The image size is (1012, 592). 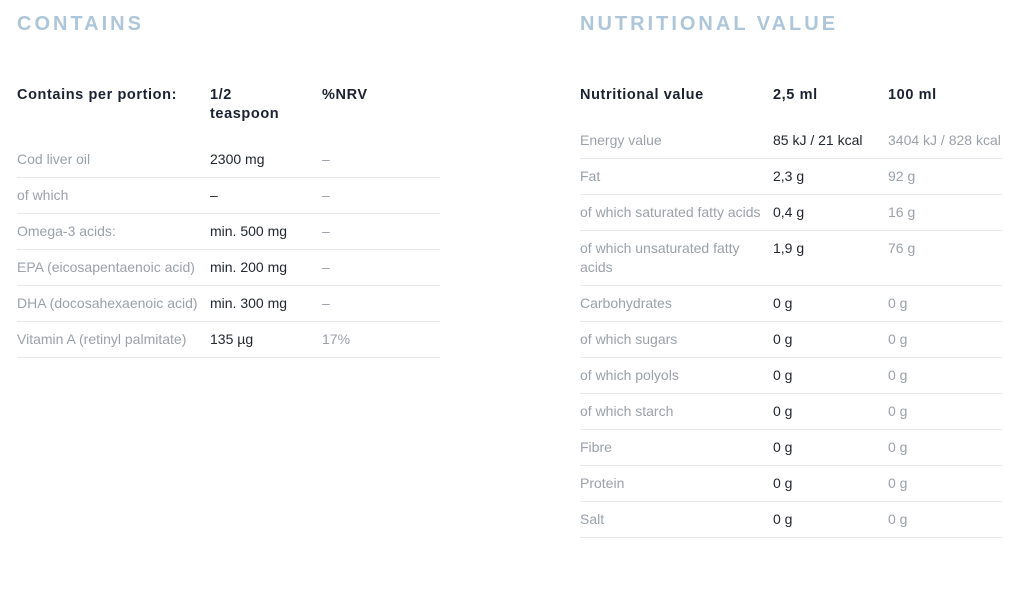 I want to click on row-value-100ml: 92 g, so click(x=902, y=176).